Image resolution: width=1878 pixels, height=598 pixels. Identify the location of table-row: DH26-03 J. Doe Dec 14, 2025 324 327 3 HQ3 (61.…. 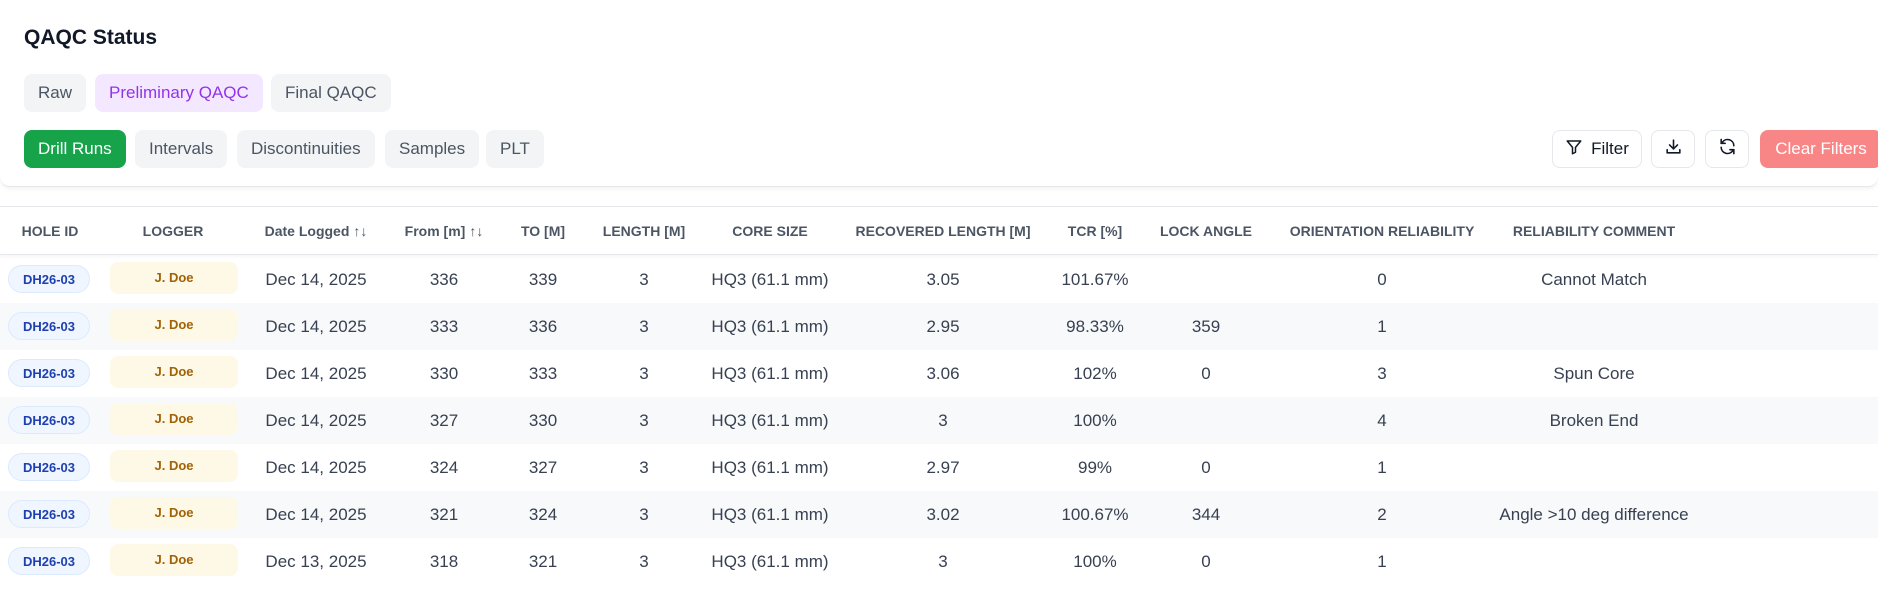
(939, 467).